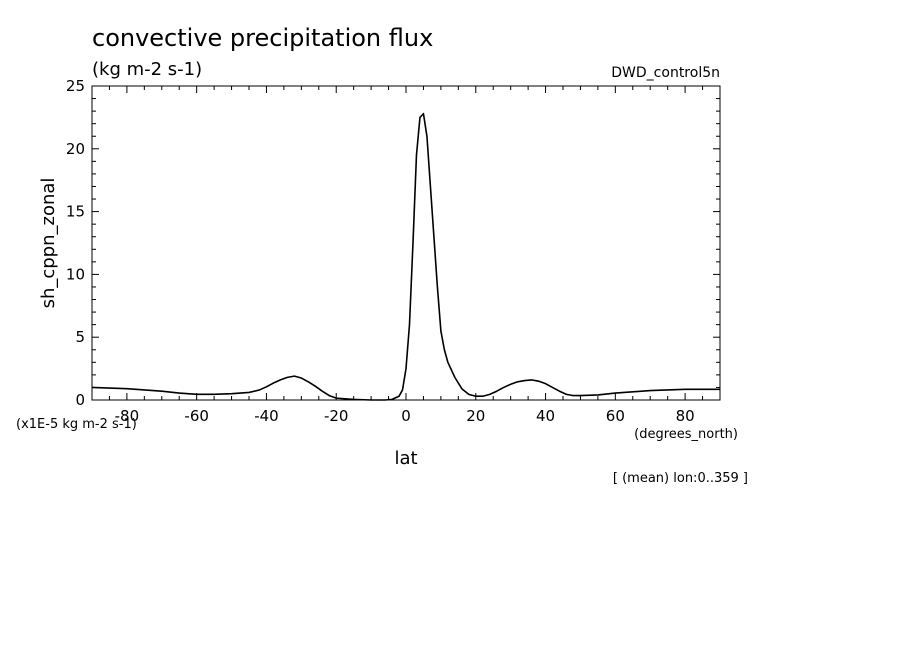 This screenshot has width=904, height=654. Describe the element at coordinates (686, 434) in the screenshot. I see `x-units-label: (degrees_north)` at that location.